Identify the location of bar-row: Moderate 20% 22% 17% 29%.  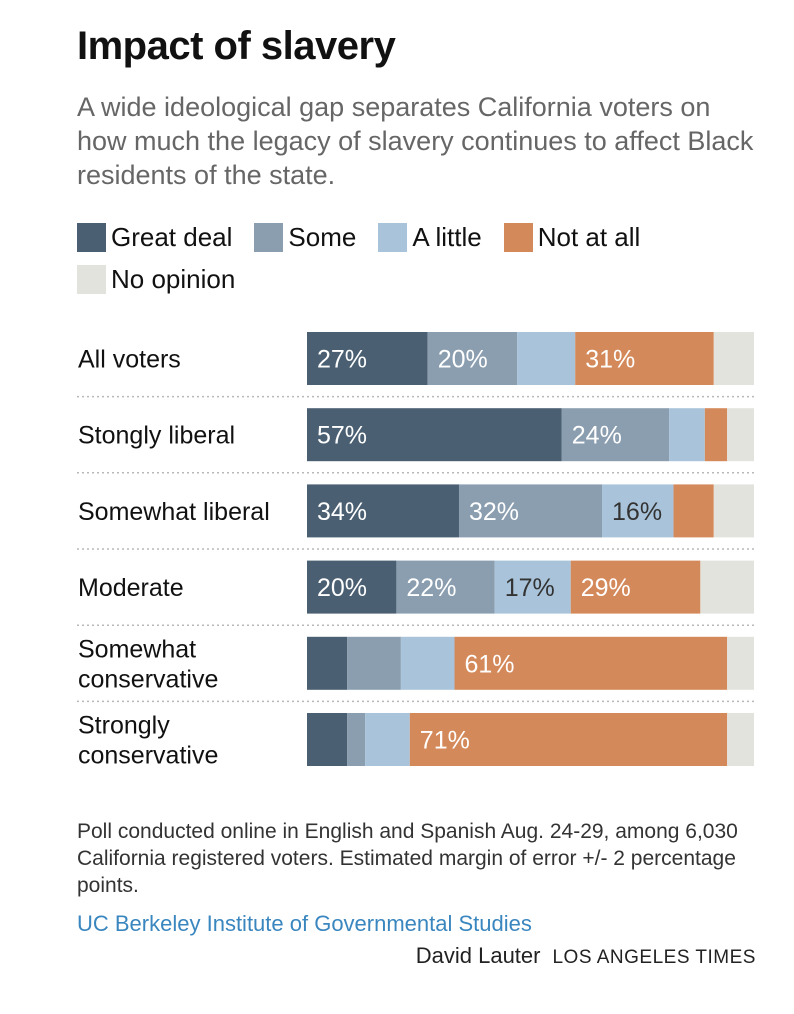
(415, 593).